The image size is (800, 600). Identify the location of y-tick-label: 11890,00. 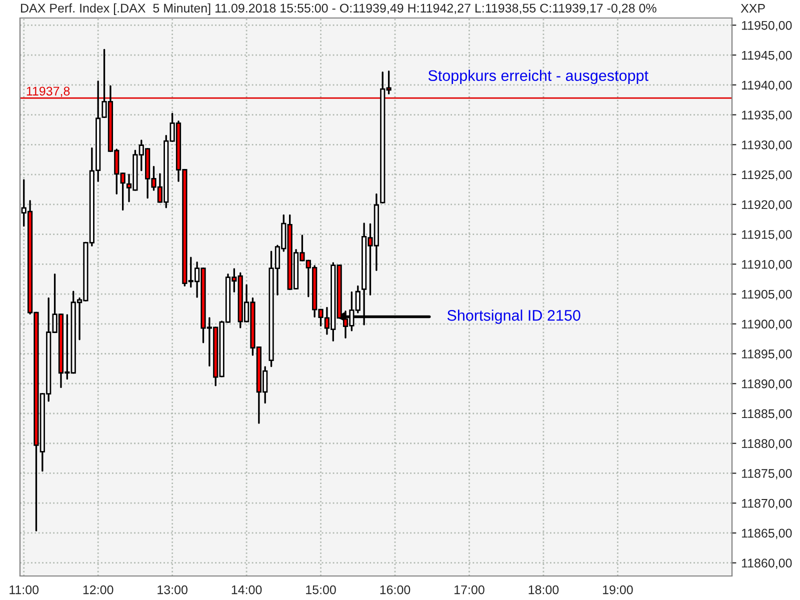
(767, 384).